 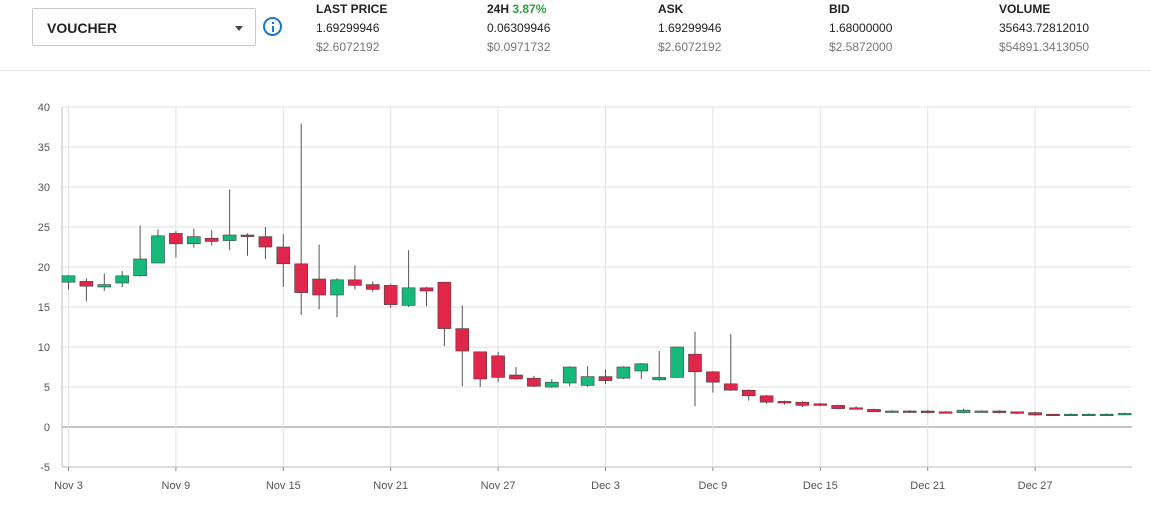 I want to click on y-tick-label: 35, so click(x=44, y=148).